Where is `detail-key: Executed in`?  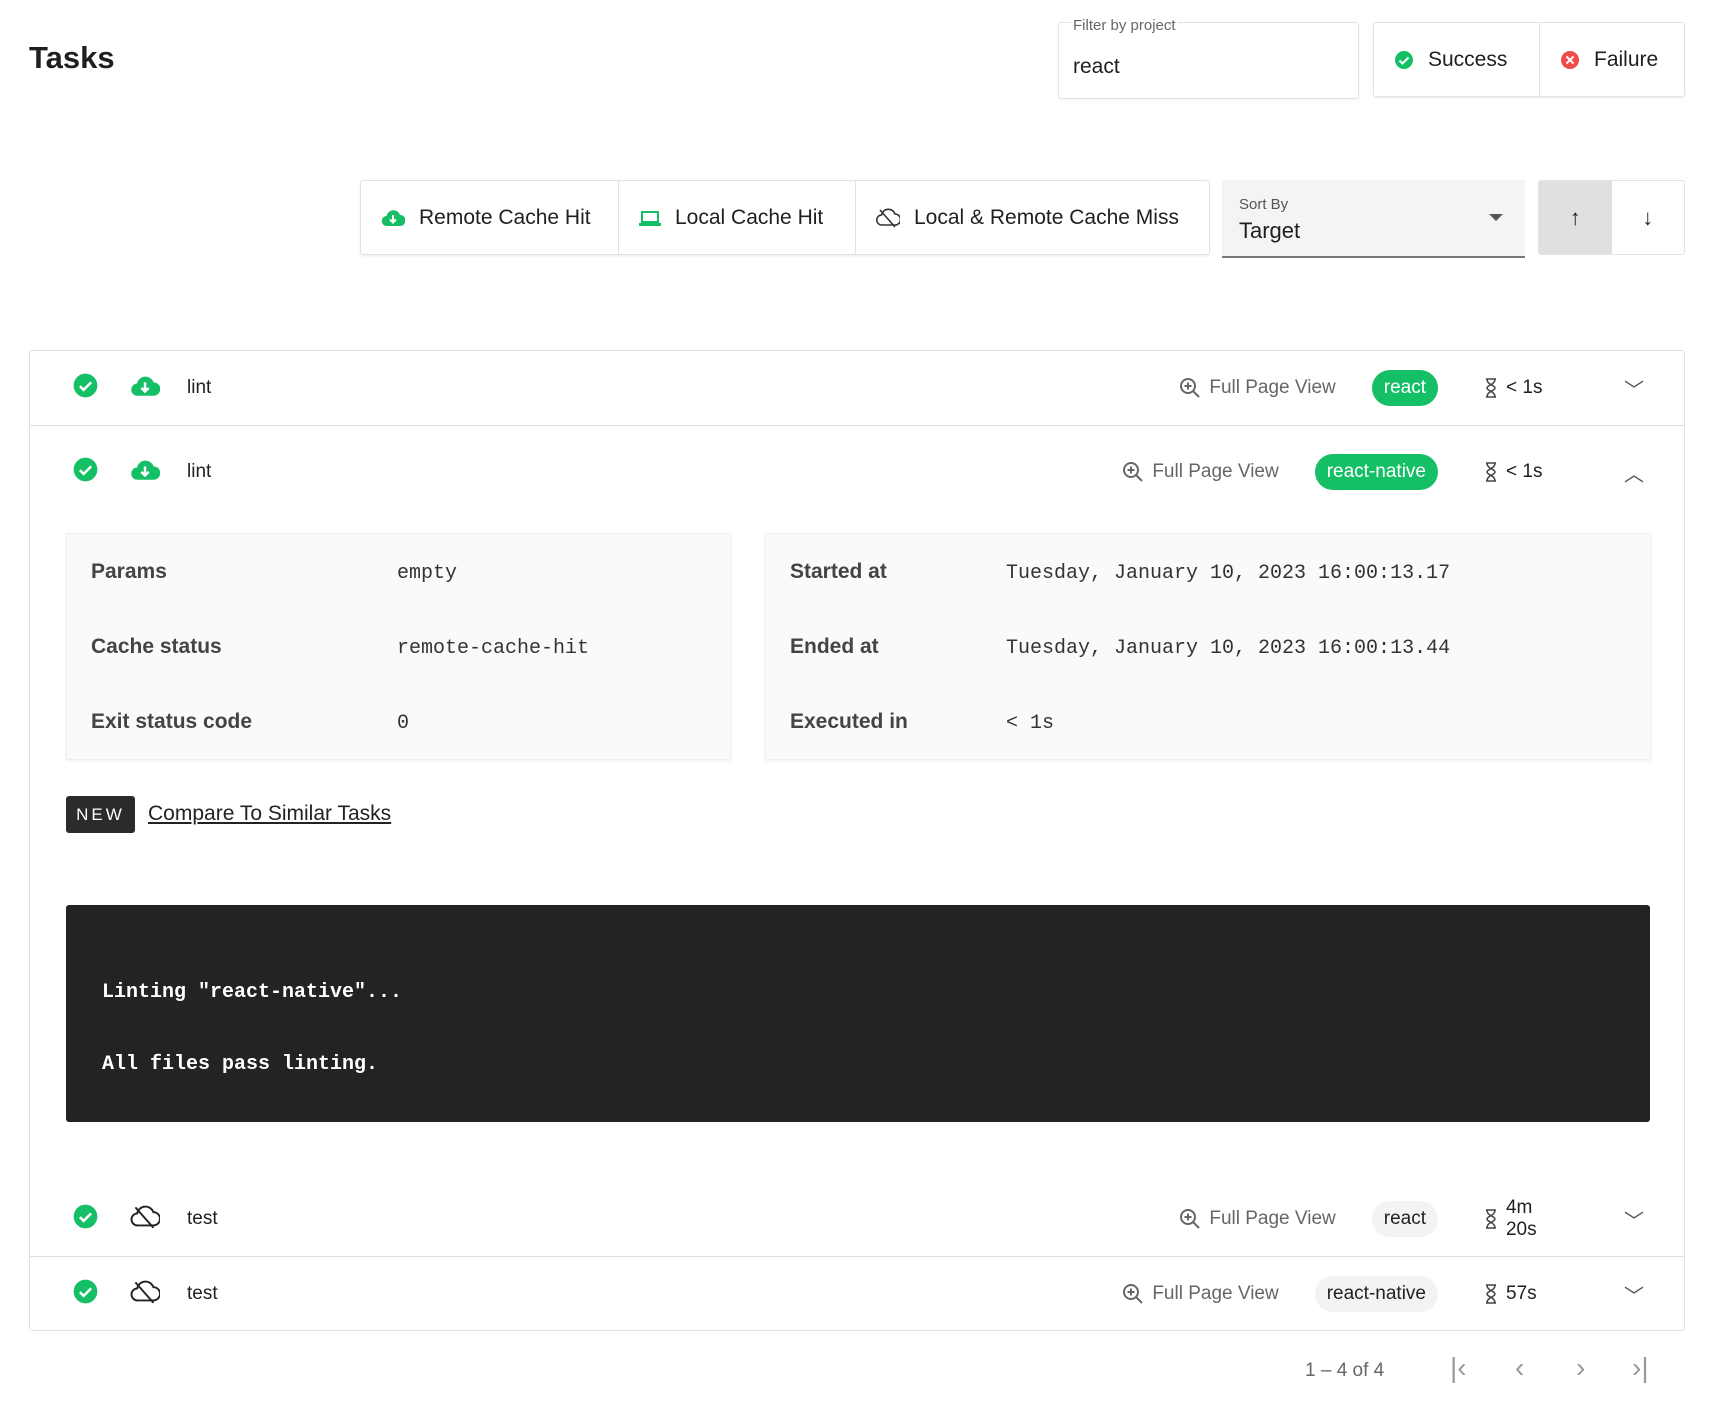 detail-key: Executed in is located at coordinates (849, 721).